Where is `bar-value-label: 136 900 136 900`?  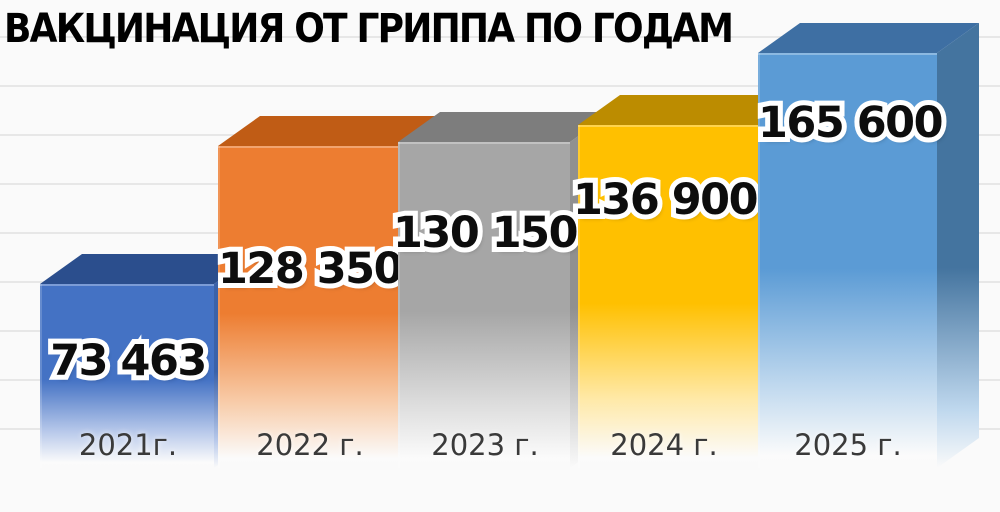
bar-value-label: 136 900 136 900 is located at coordinates (666, 200).